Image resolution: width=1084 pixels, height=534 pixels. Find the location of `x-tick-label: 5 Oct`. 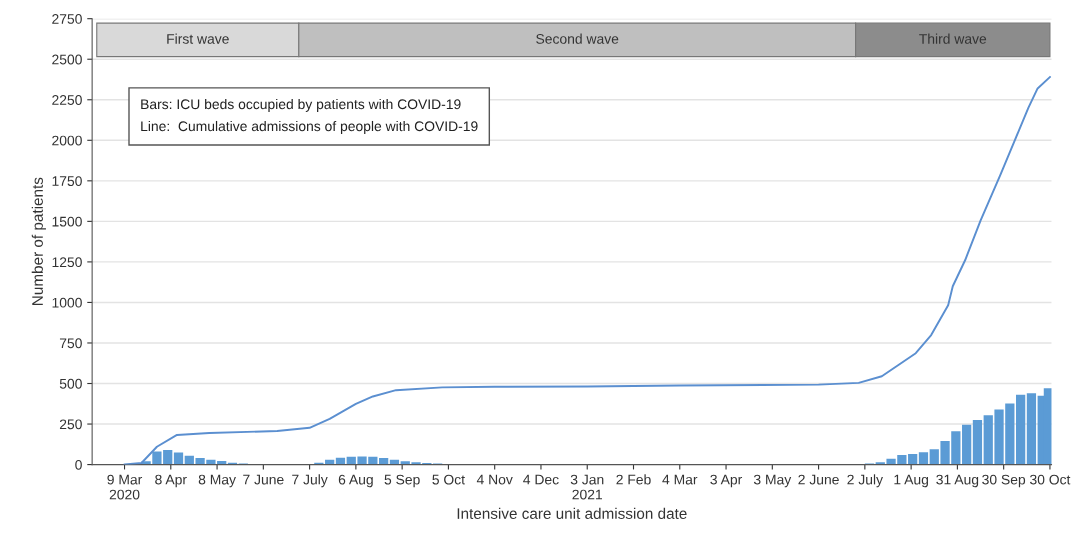

x-tick-label: 5 Oct is located at coordinates (448, 479).